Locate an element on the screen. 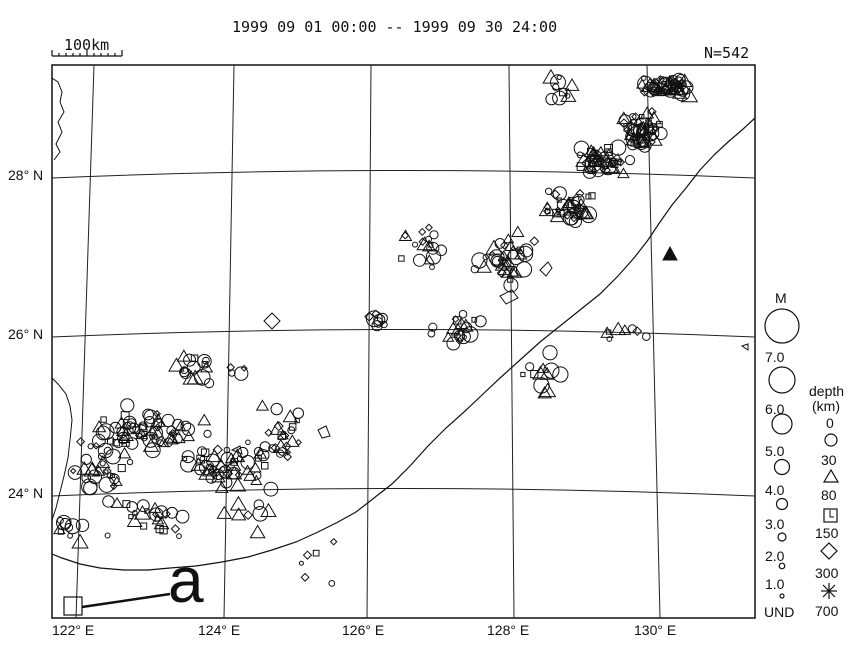  legend-depth-700: 700 is located at coordinates (827, 611).